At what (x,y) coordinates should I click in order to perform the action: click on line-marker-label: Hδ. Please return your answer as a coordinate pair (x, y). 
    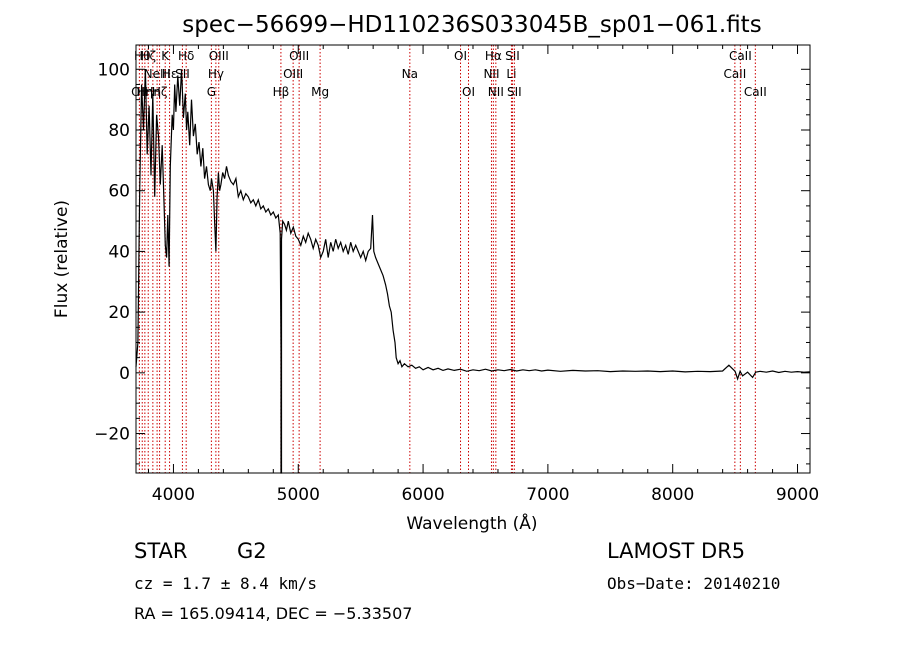
    Looking at the image, I should click on (186, 56).